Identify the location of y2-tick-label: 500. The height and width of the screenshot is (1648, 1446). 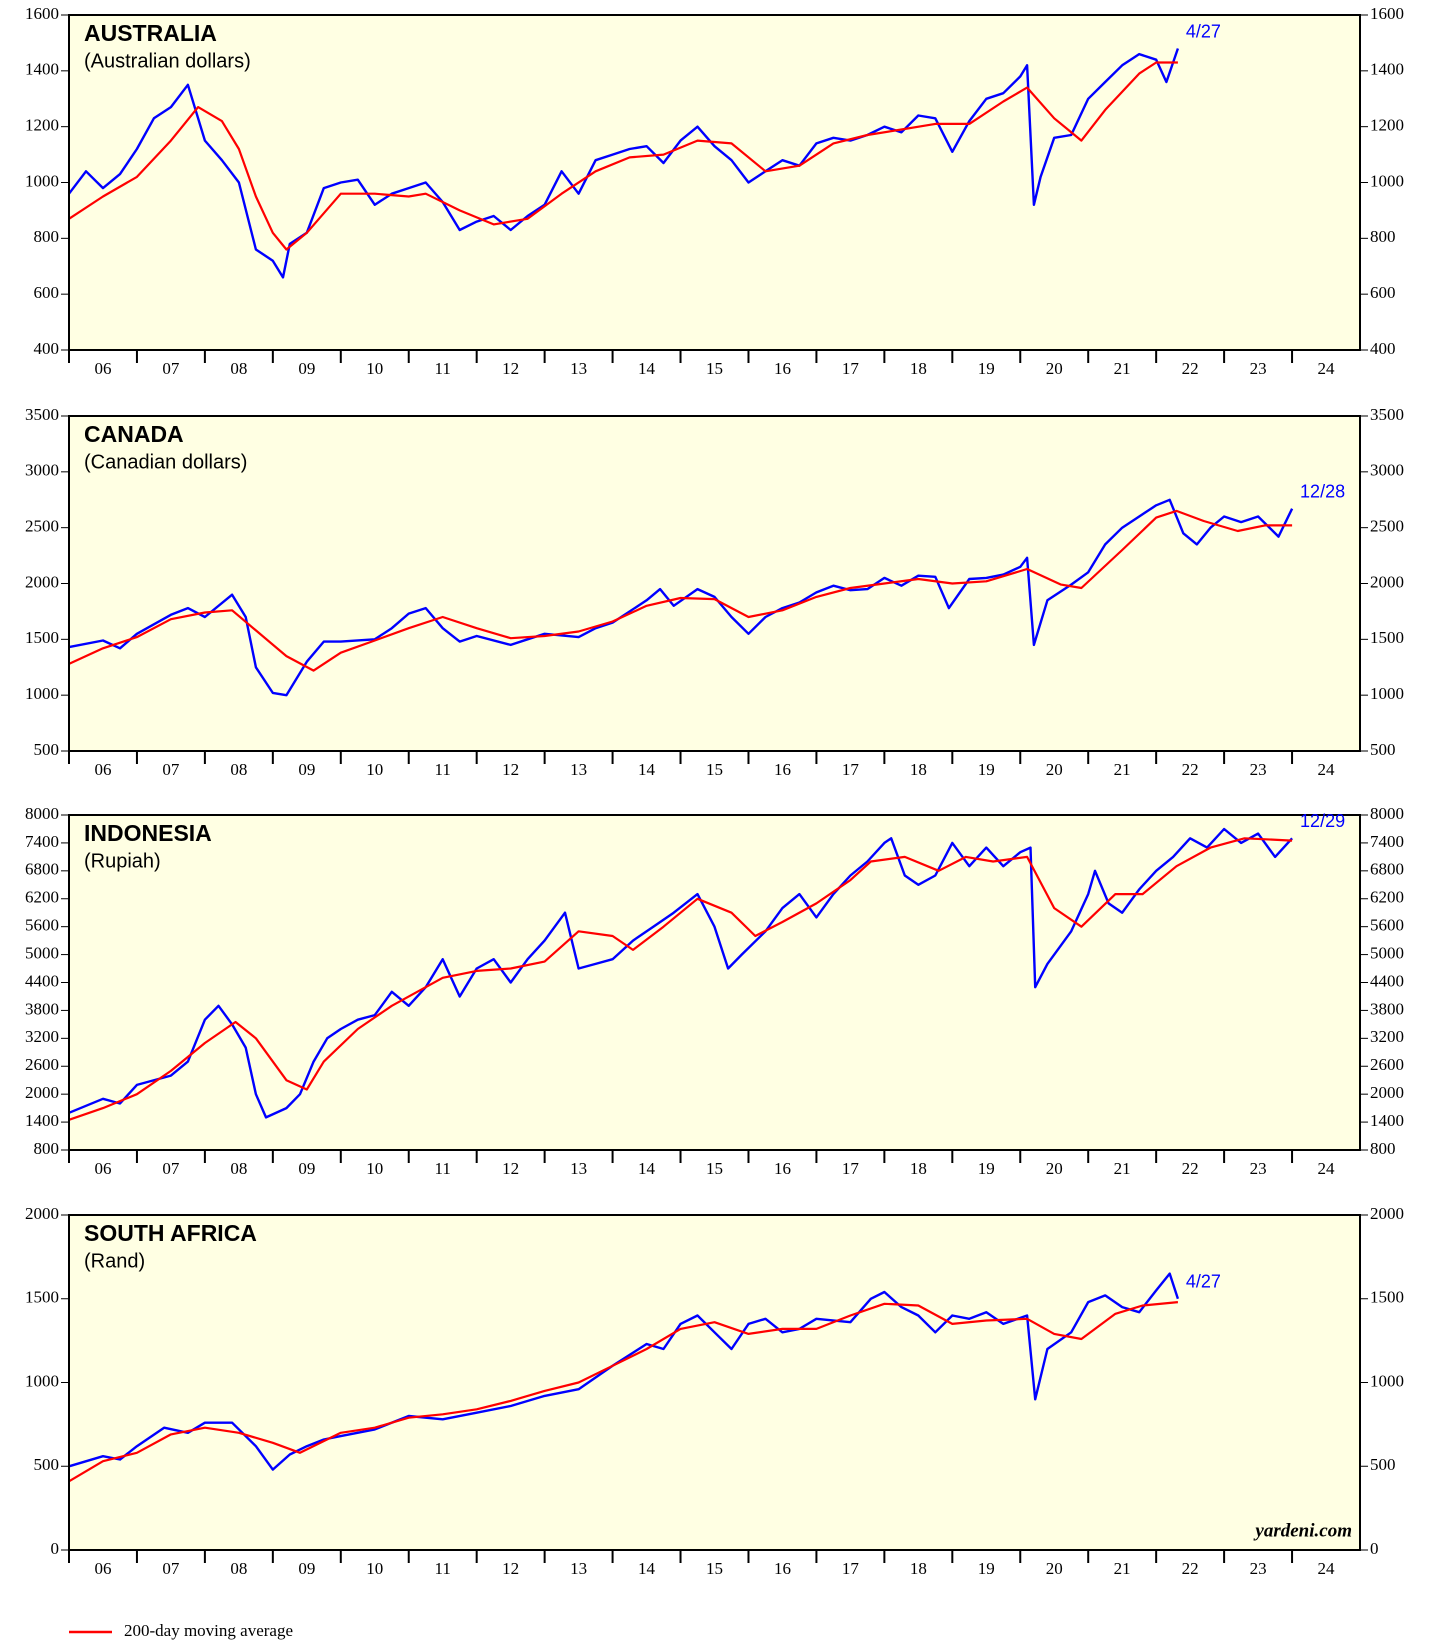
(1383, 1464).